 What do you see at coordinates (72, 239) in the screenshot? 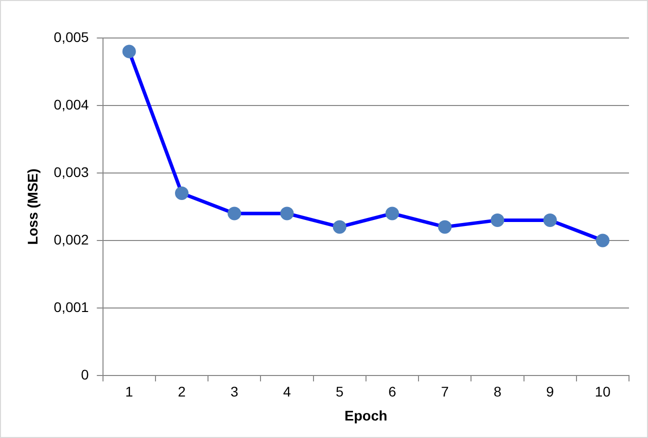
I see `y-tick-label: 0,002` at bounding box center [72, 239].